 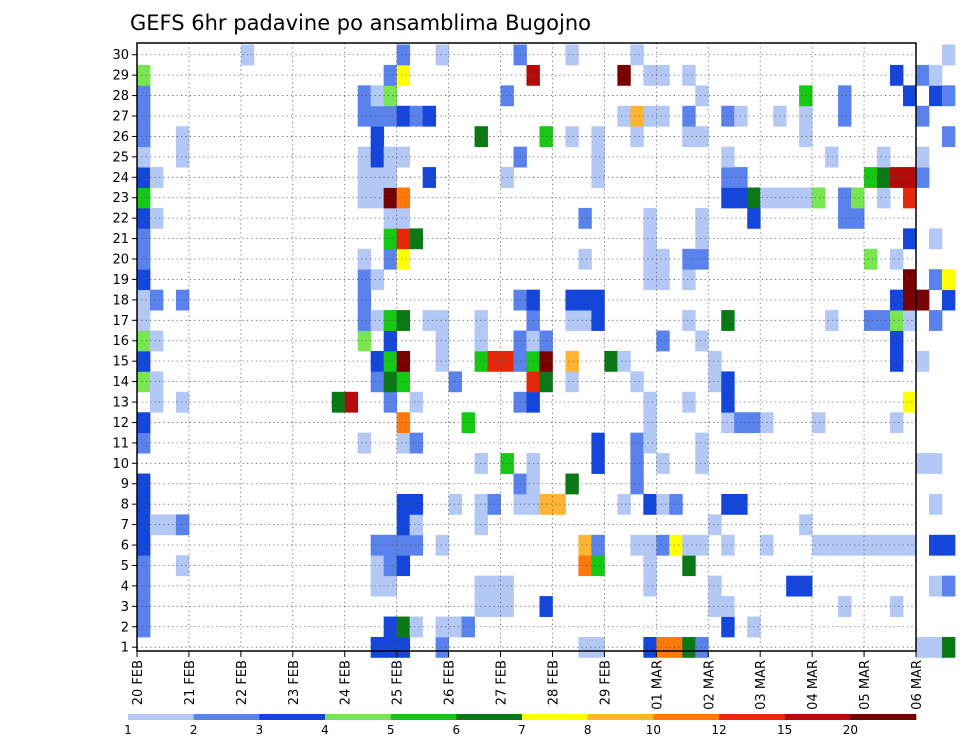 I want to click on y-tick-label: 18, so click(x=120, y=300).